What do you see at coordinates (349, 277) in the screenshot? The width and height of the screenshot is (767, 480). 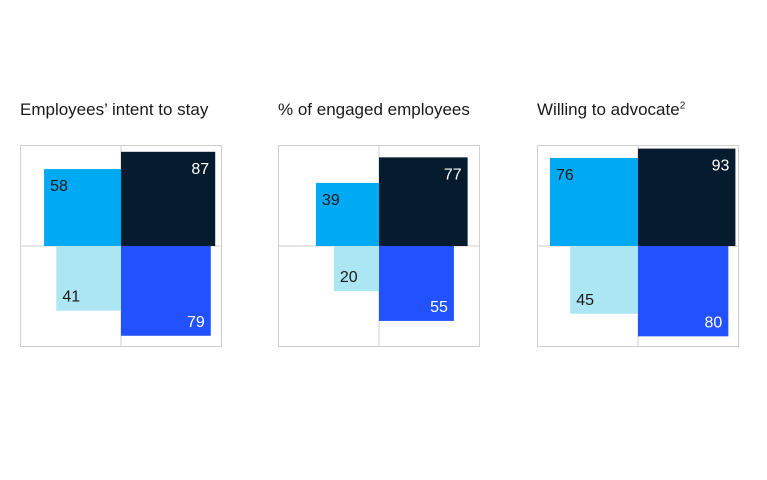 I see `bottom-left-value-label: 20` at bounding box center [349, 277].